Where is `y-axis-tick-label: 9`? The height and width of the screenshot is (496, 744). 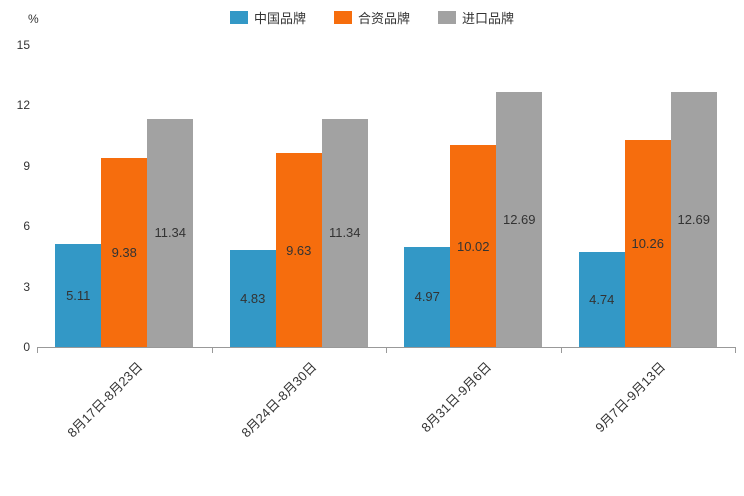
y-axis-tick-label: 9 is located at coordinates (26, 165).